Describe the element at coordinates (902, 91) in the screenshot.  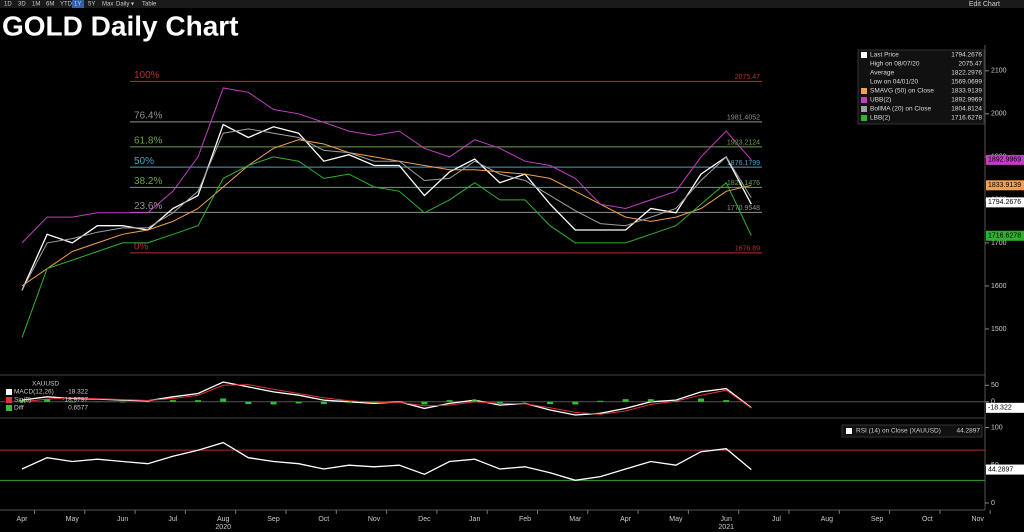
I see `legend-label: SMAVG (50) on Close` at that location.